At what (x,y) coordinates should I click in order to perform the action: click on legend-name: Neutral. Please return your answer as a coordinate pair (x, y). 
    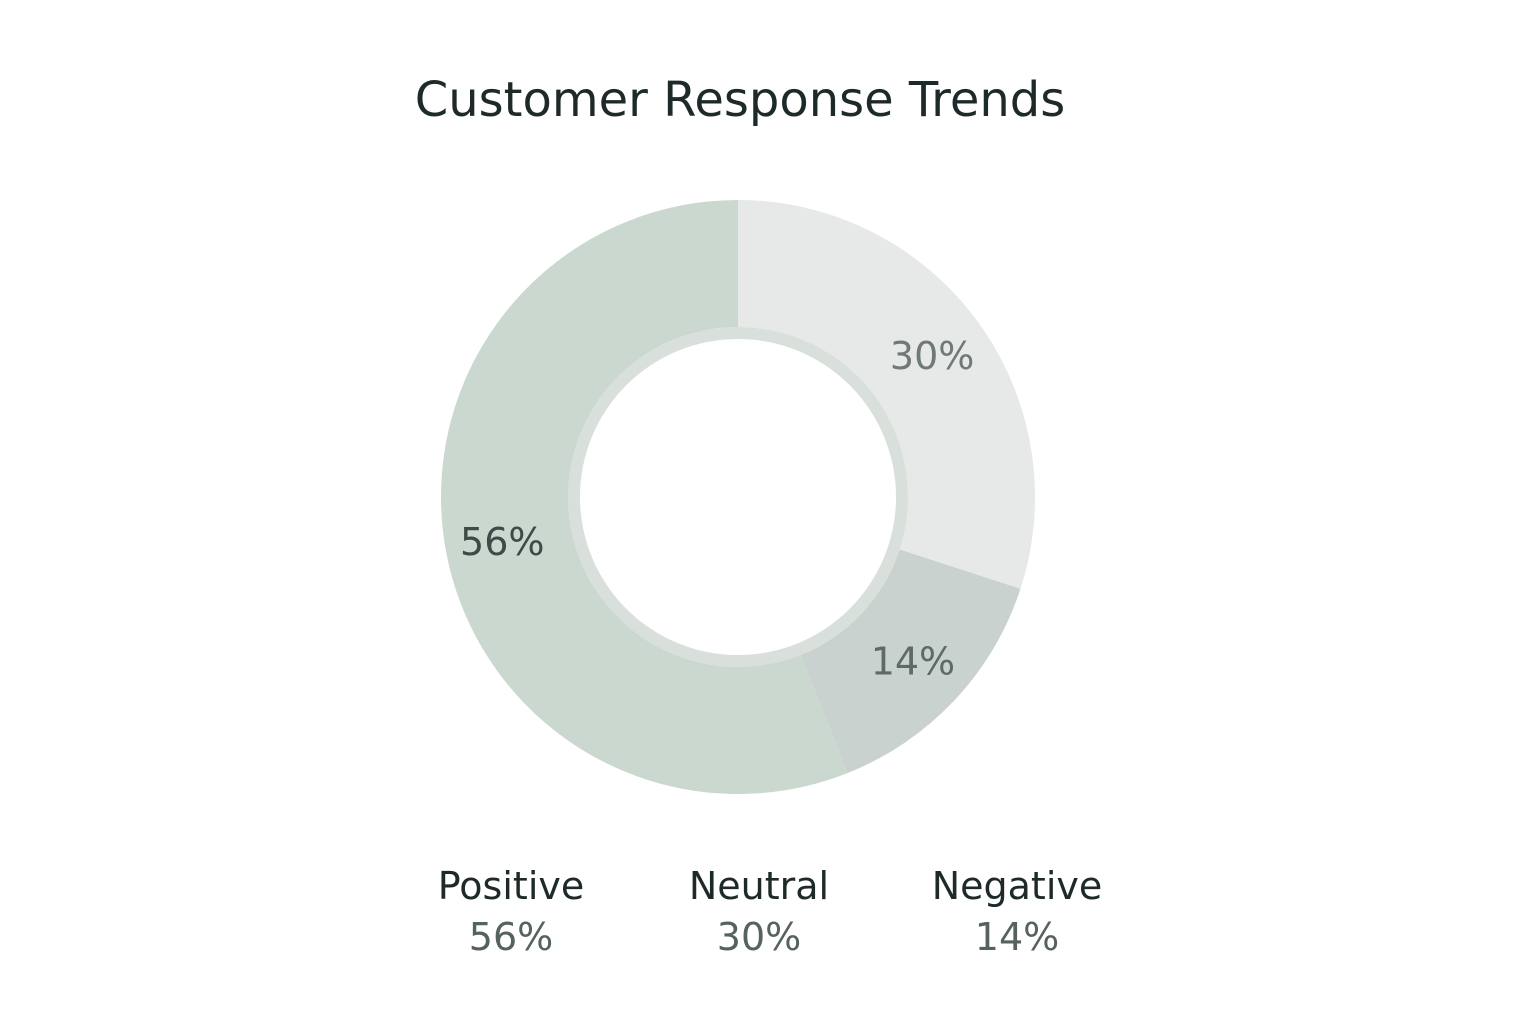
    Looking at the image, I should click on (759, 886).